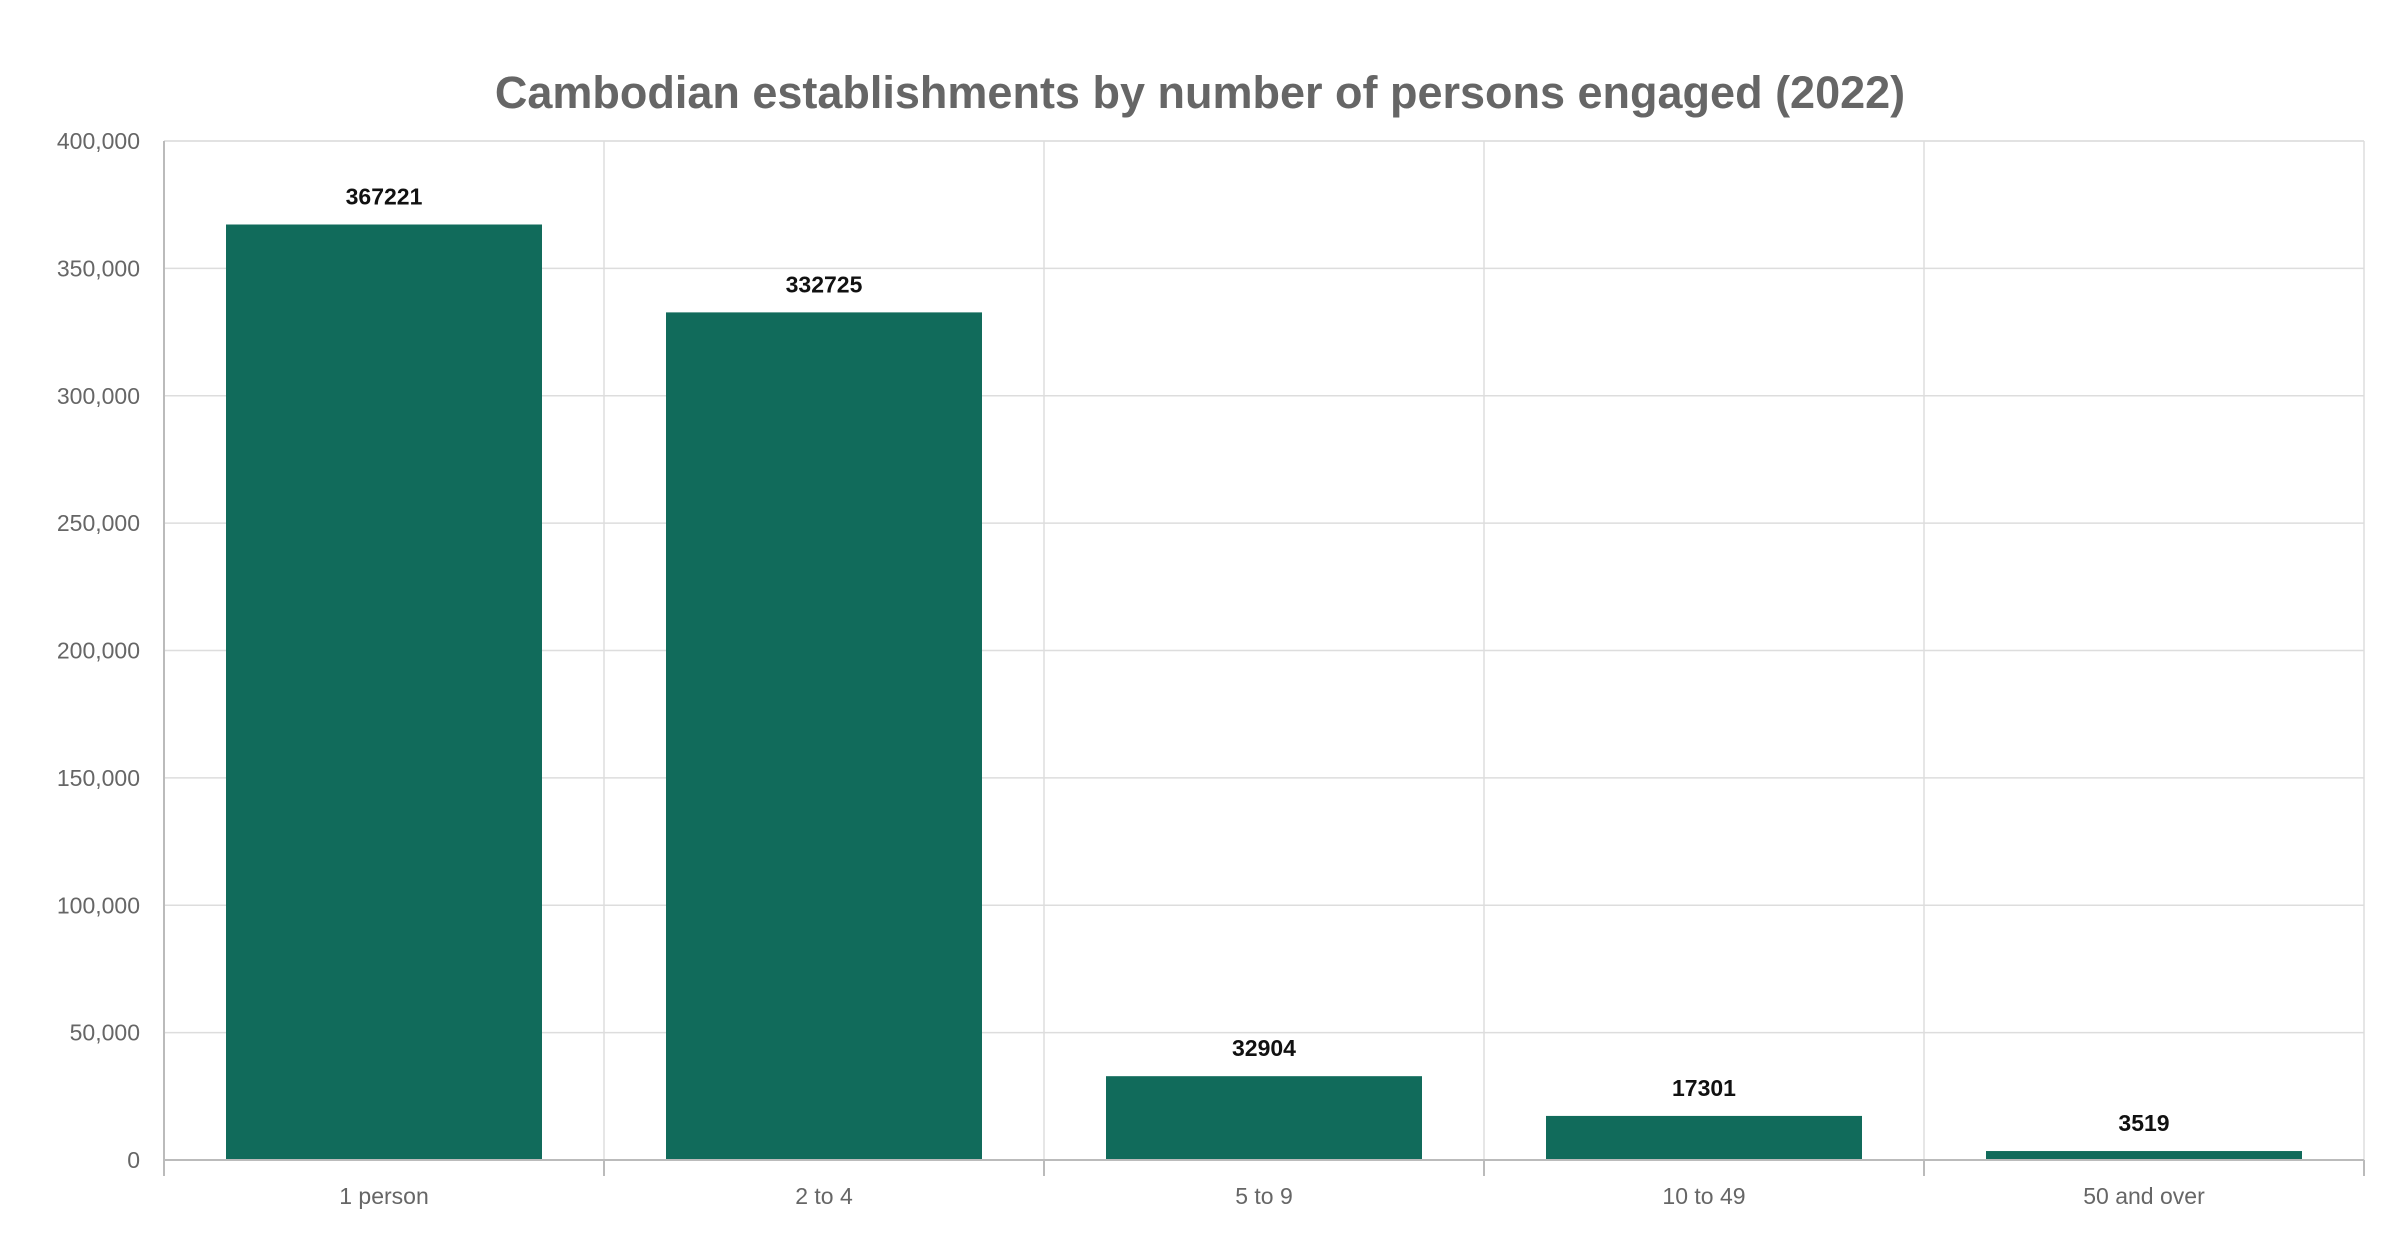 The height and width of the screenshot is (1260, 2400). Describe the element at coordinates (1704, 1088) in the screenshot. I see `bar-value-label: 17301` at that location.